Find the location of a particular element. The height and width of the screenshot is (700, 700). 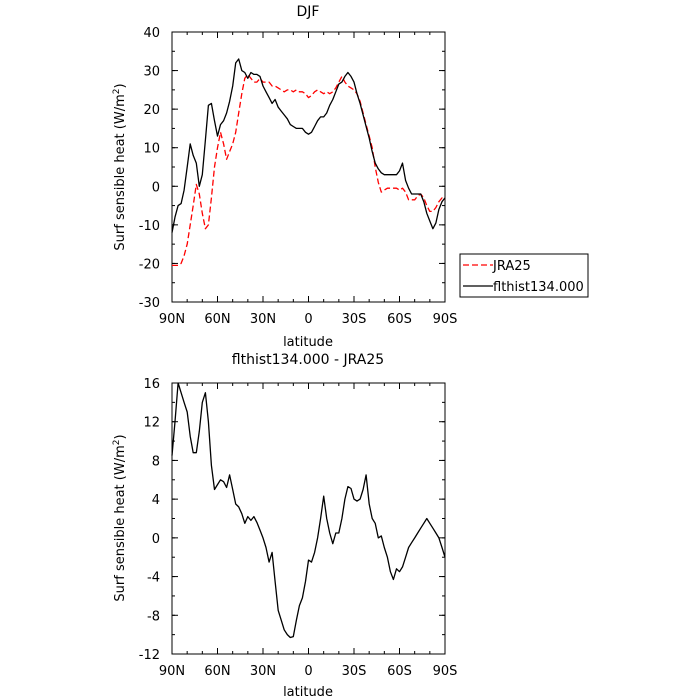

y-tick-label: -4 is located at coordinates (153, 578).